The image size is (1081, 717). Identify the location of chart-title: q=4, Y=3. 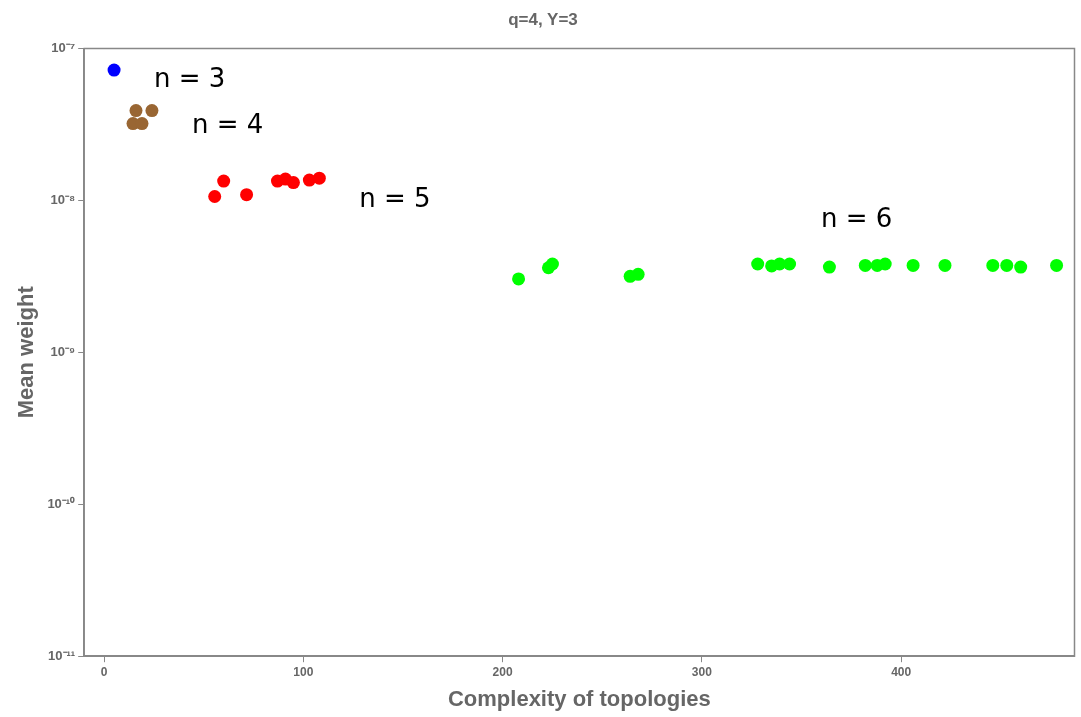
(543, 19).